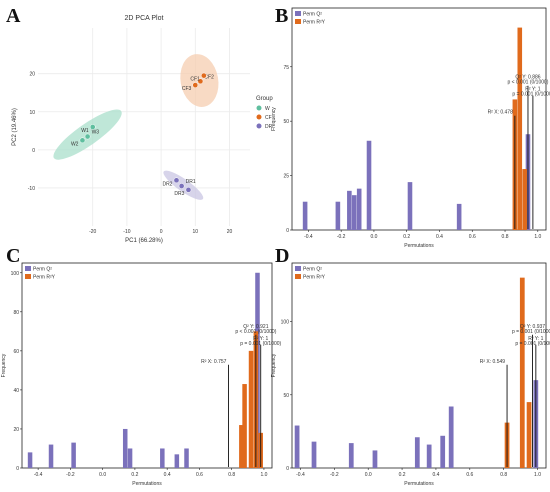 Image resolution: width=550 pixels, height=492 pixels. Describe the element at coordinates (341, 237) in the screenshot. I see `perm-x-tick-label: -0.2` at that location.